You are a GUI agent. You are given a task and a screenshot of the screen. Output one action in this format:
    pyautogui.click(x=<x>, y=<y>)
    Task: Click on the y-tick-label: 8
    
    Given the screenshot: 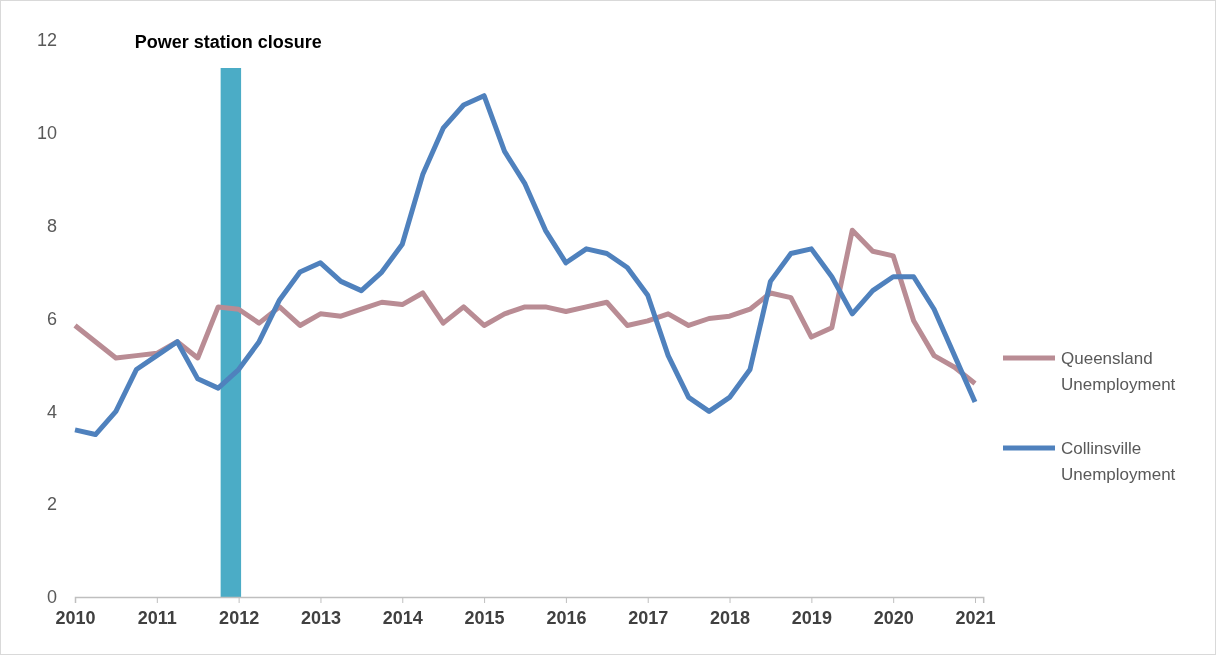 What is the action you would take?
    pyautogui.click(x=51, y=225)
    